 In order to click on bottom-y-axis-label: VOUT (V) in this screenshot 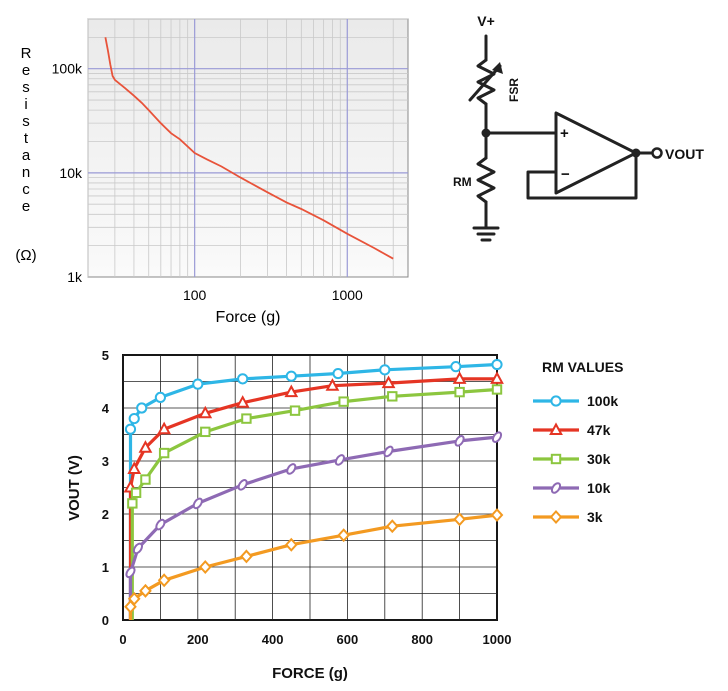, I will do `click(74, 488)`.